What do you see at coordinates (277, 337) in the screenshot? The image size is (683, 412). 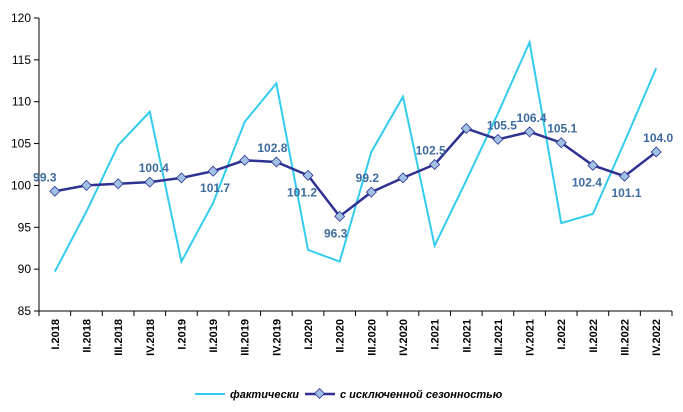 I see `x-tick-label: IV.2019` at bounding box center [277, 337].